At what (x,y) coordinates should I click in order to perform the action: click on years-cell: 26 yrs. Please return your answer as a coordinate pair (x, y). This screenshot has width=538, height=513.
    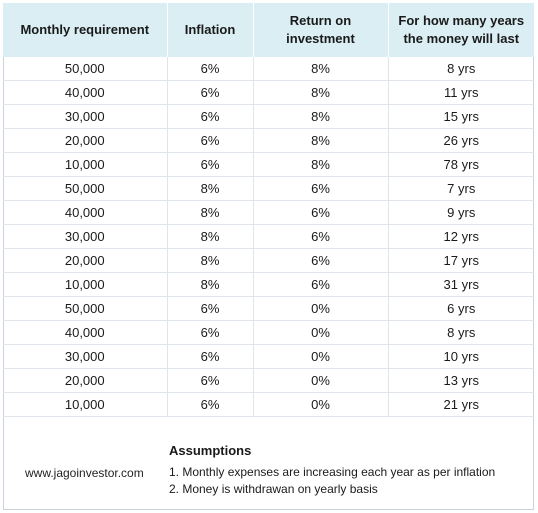
    Looking at the image, I should click on (461, 140).